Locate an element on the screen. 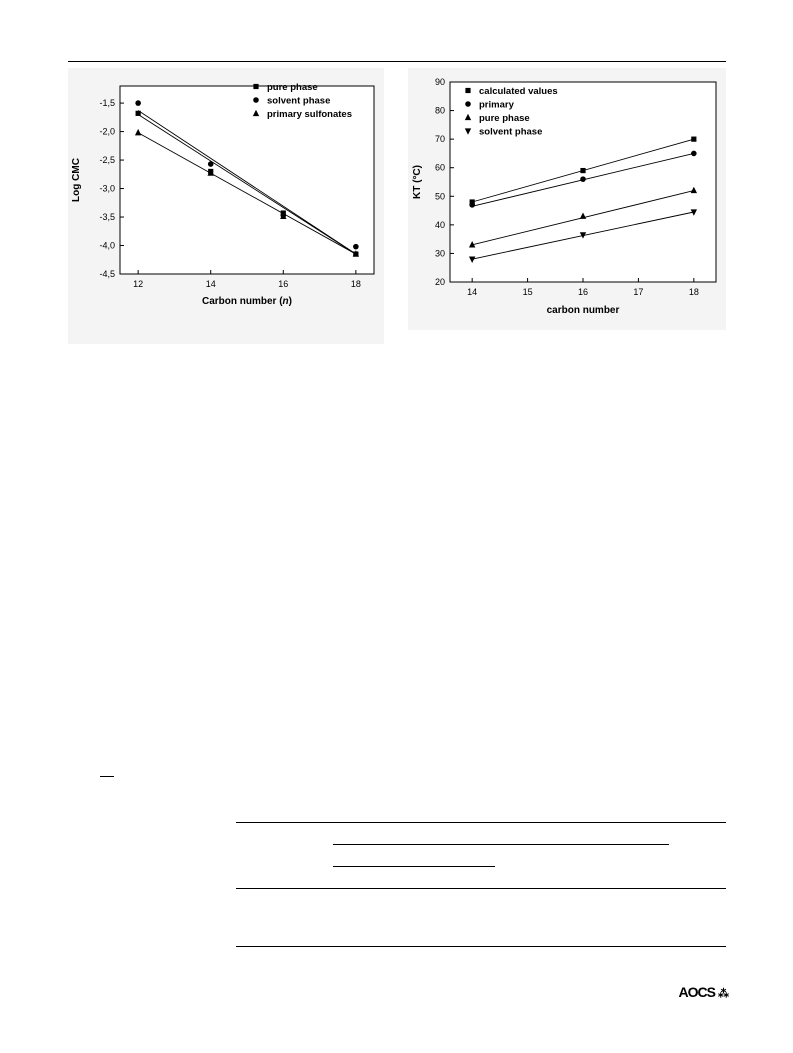 Image resolution: width=793 pixels, height=1053 pixels. table-group-rule is located at coordinates (501, 844).